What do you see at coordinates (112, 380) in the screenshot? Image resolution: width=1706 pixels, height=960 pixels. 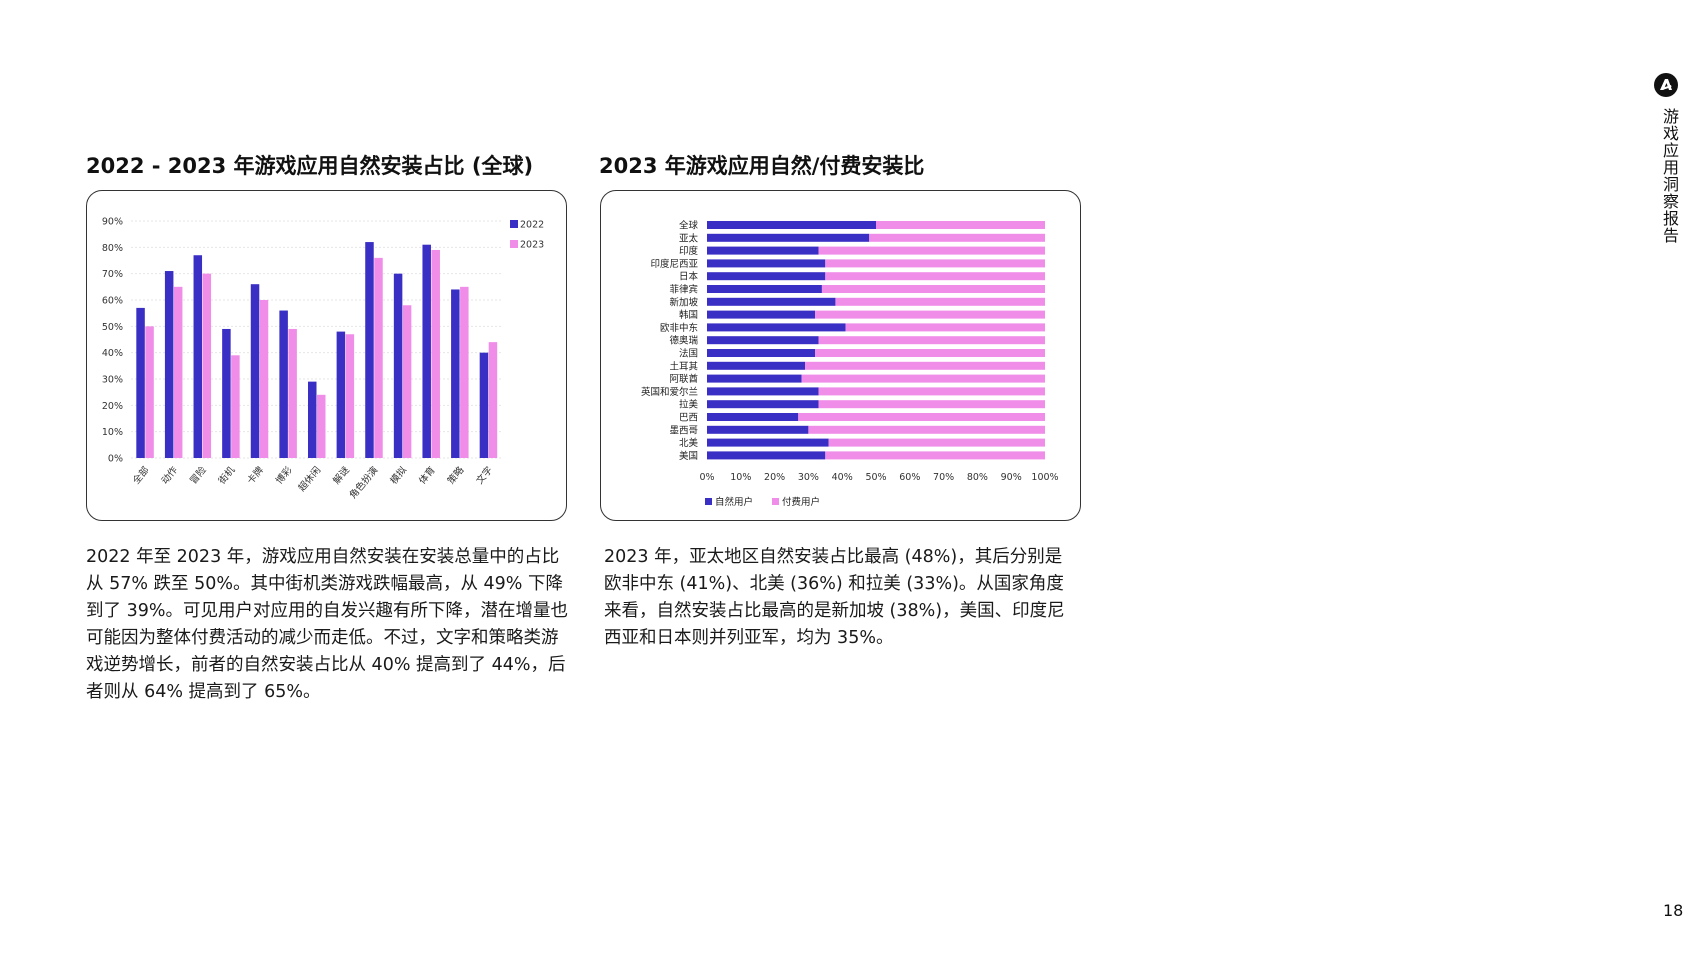 I see `y-tick-label: 30%` at bounding box center [112, 380].